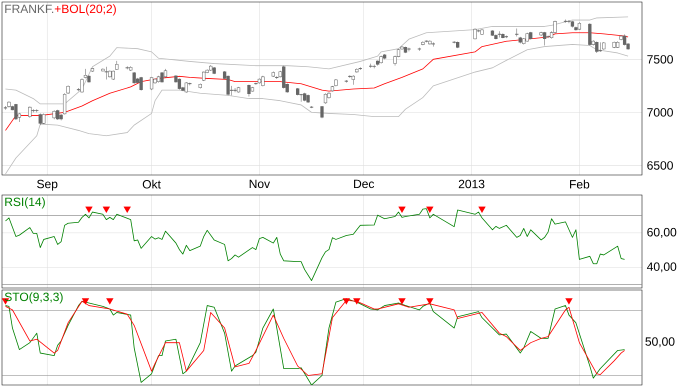  What do you see at coordinates (660, 59) in the screenshot?
I see `y-tick-label: 7500` at bounding box center [660, 59].